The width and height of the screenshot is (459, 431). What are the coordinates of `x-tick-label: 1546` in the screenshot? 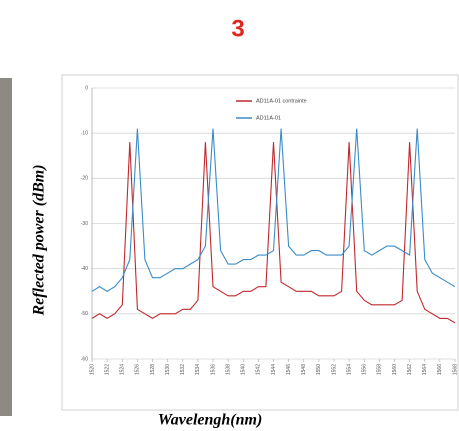 It's located at (289, 369).